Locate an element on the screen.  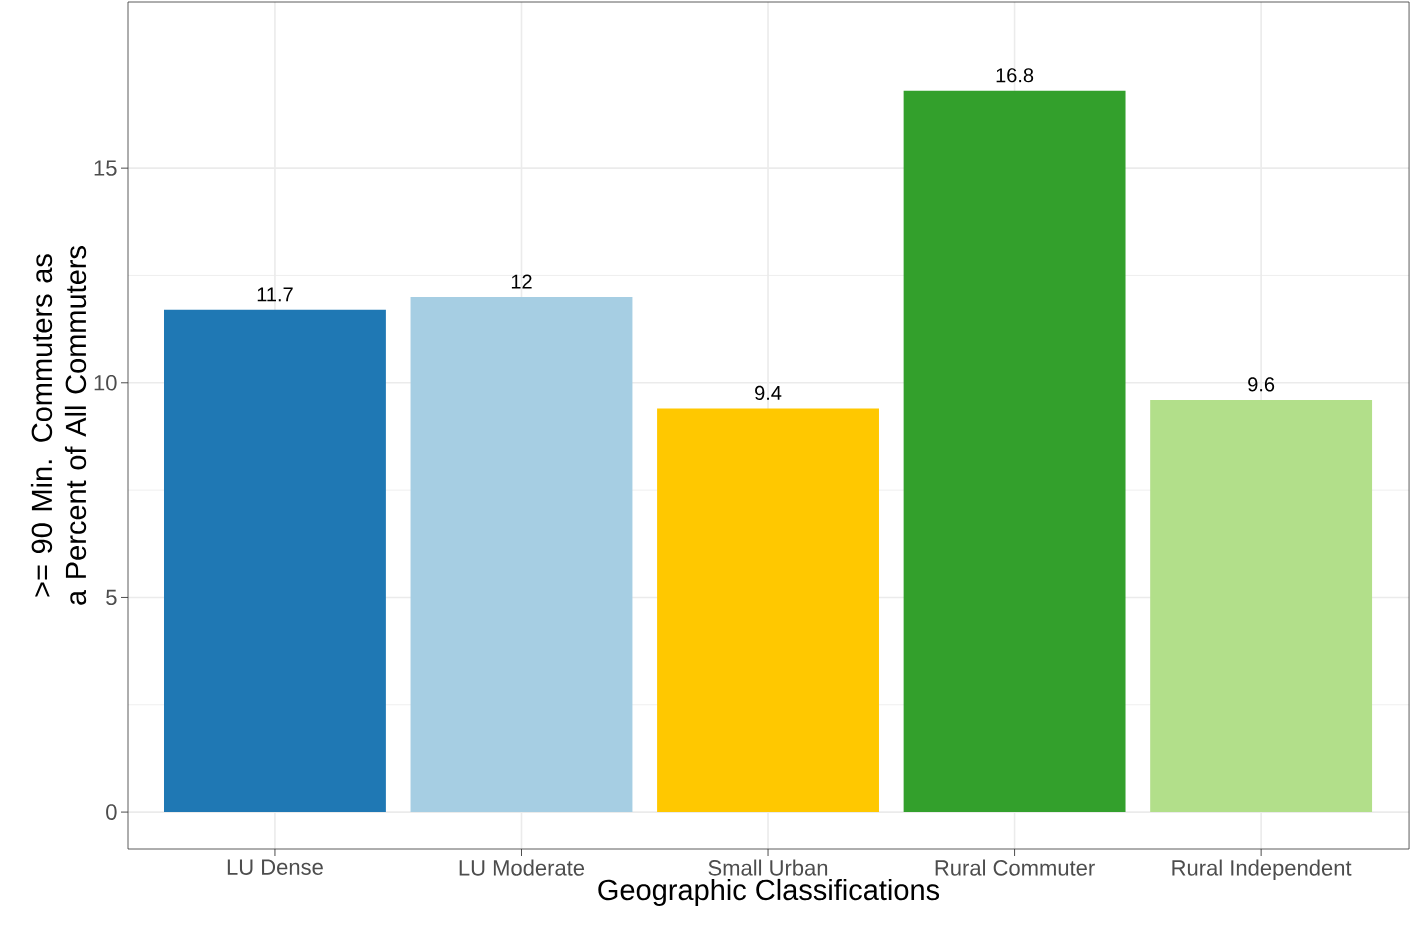
data-label: 9.4 is located at coordinates (768, 393).